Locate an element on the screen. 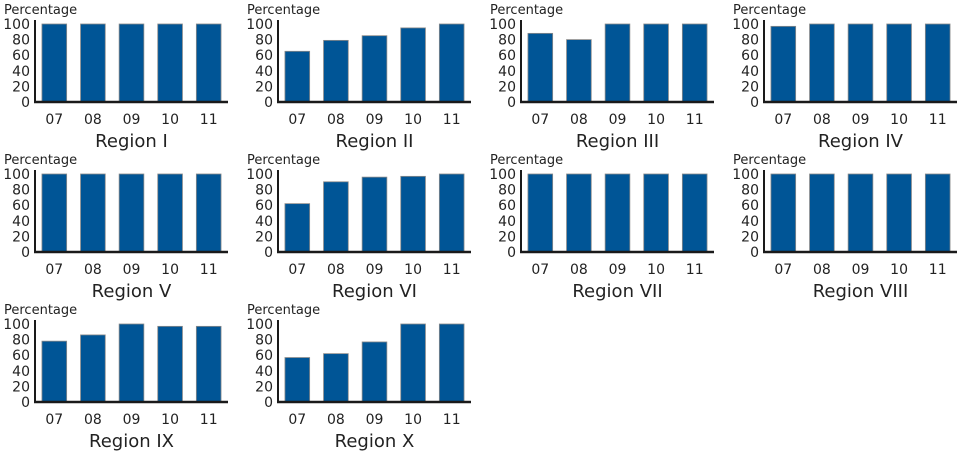 This screenshot has width=960, height=459. panel-title: Region VI is located at coordinates (374, 291).